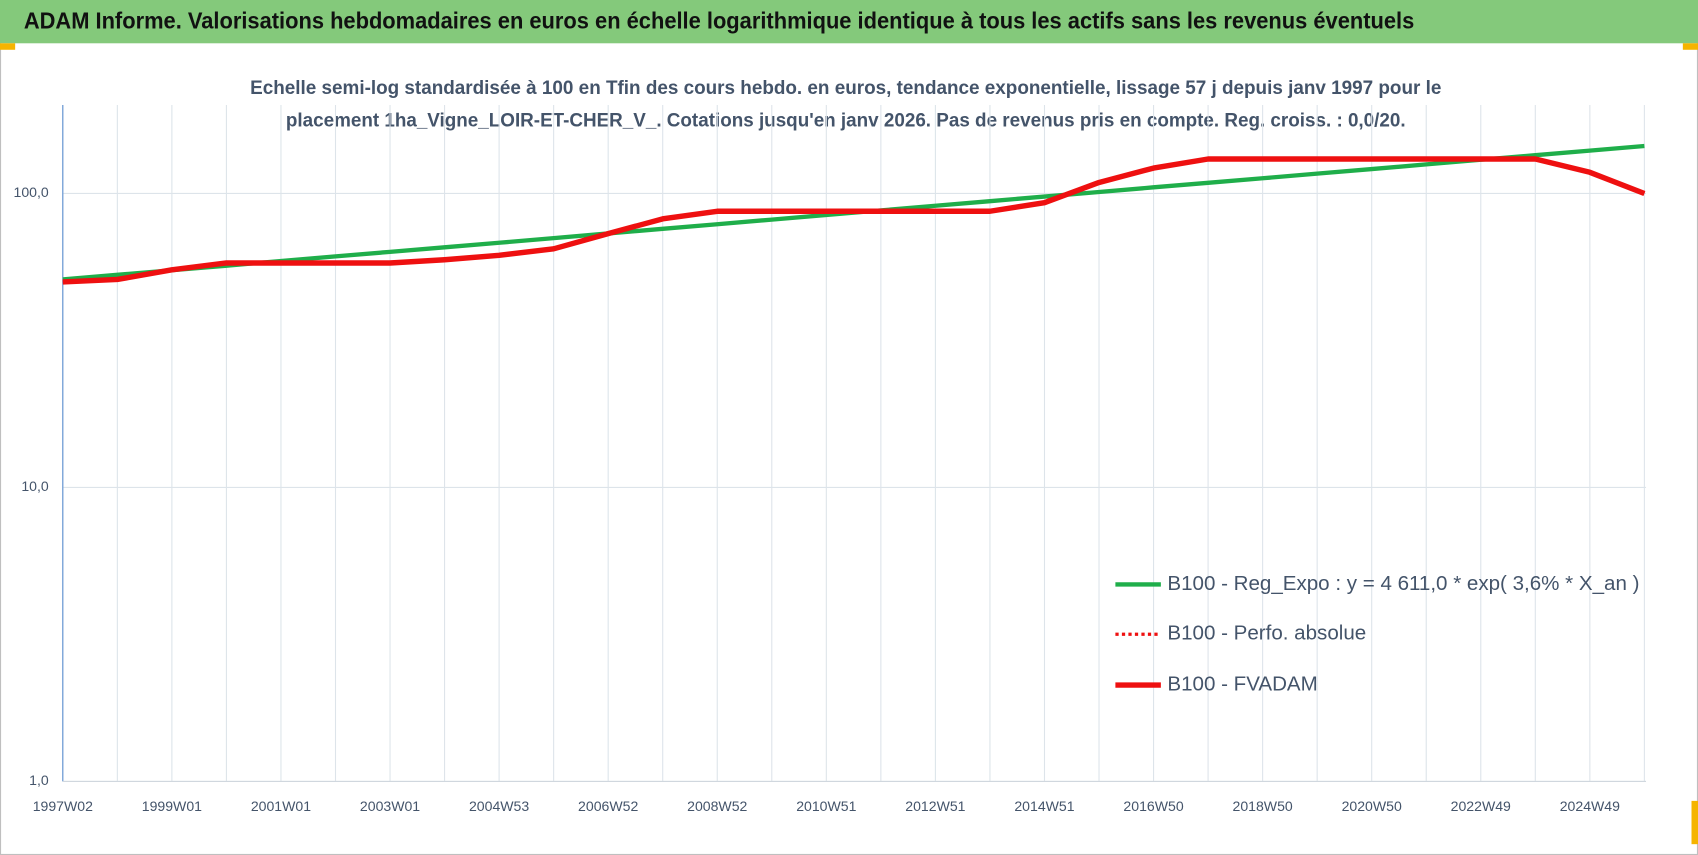  Describe the element at coordinates (717, 806) in the screenshot. I see `x-tick-label: 2008W52` at that location.